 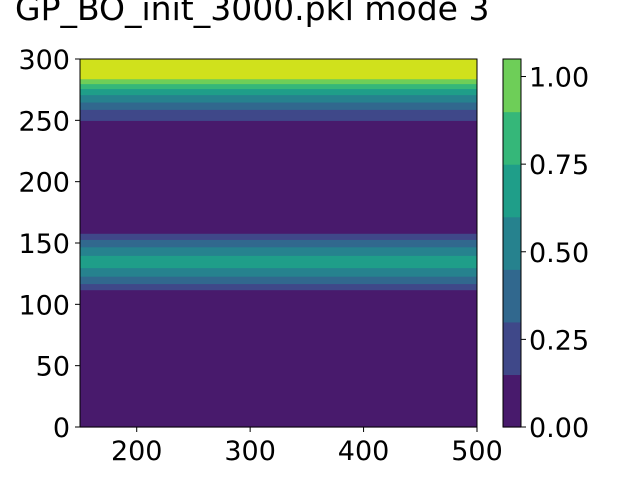 What do you see at coordinates (559, 165) in the screenshot?
I see `colorbar-tick-label: 0.75` at bounding box center [559, 165].